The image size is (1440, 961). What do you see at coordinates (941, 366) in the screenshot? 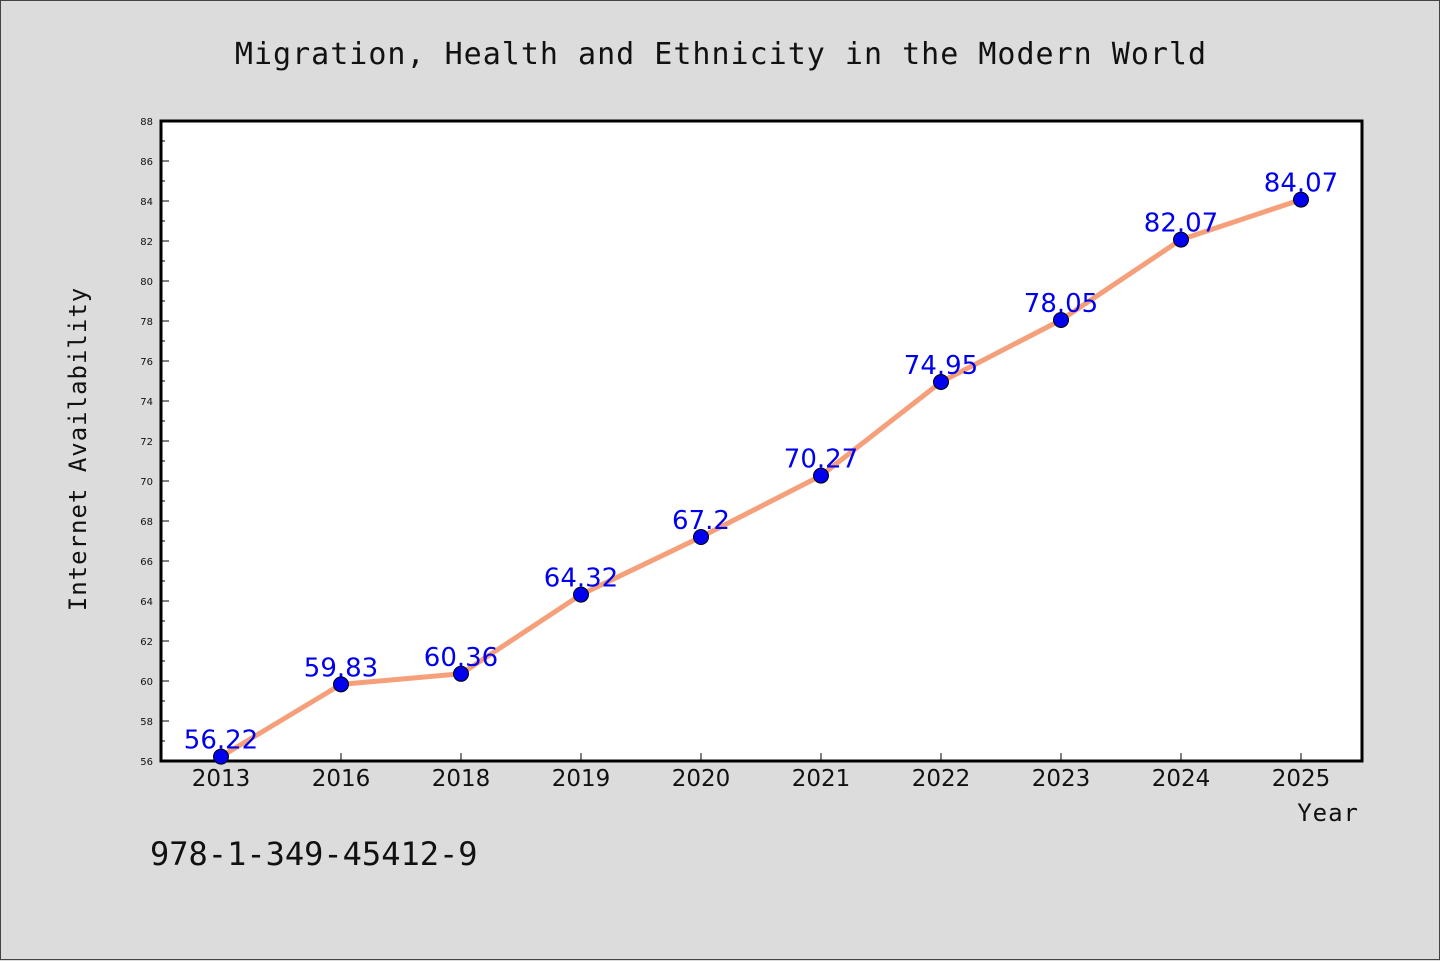
I see `data-label: 74.95` at bounding box center [941, 366].